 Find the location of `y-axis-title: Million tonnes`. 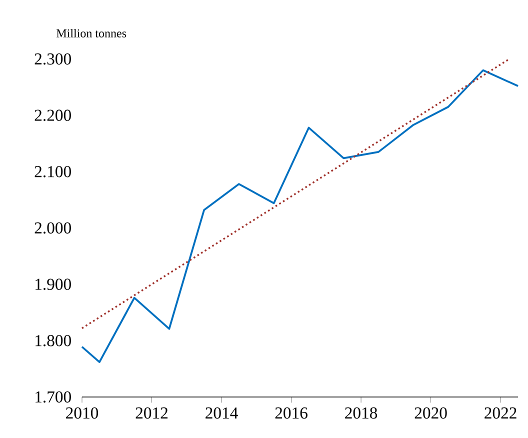

y-axis-title: Million tonnes is located at coordinates (91, 33).